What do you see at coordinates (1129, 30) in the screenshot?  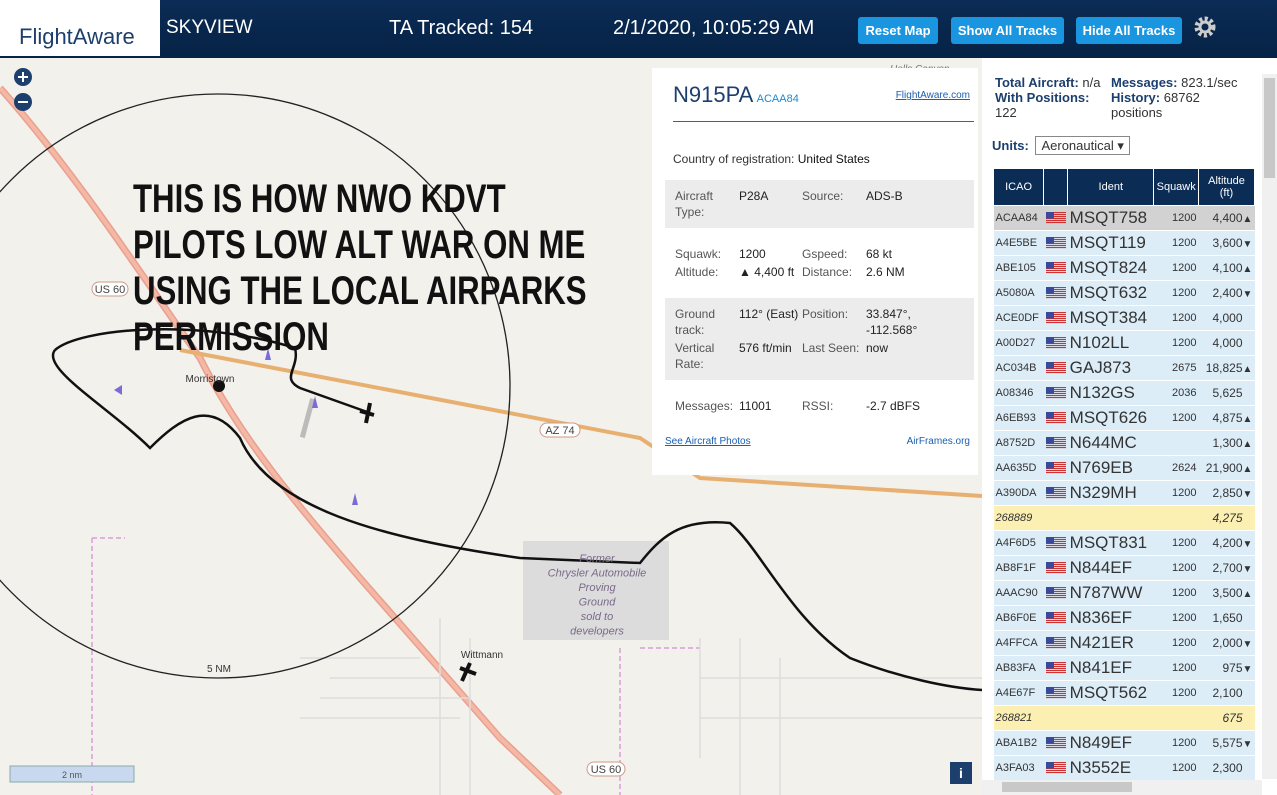 I see `button: Hide All Tracks` at bounding box center [1129, 30].